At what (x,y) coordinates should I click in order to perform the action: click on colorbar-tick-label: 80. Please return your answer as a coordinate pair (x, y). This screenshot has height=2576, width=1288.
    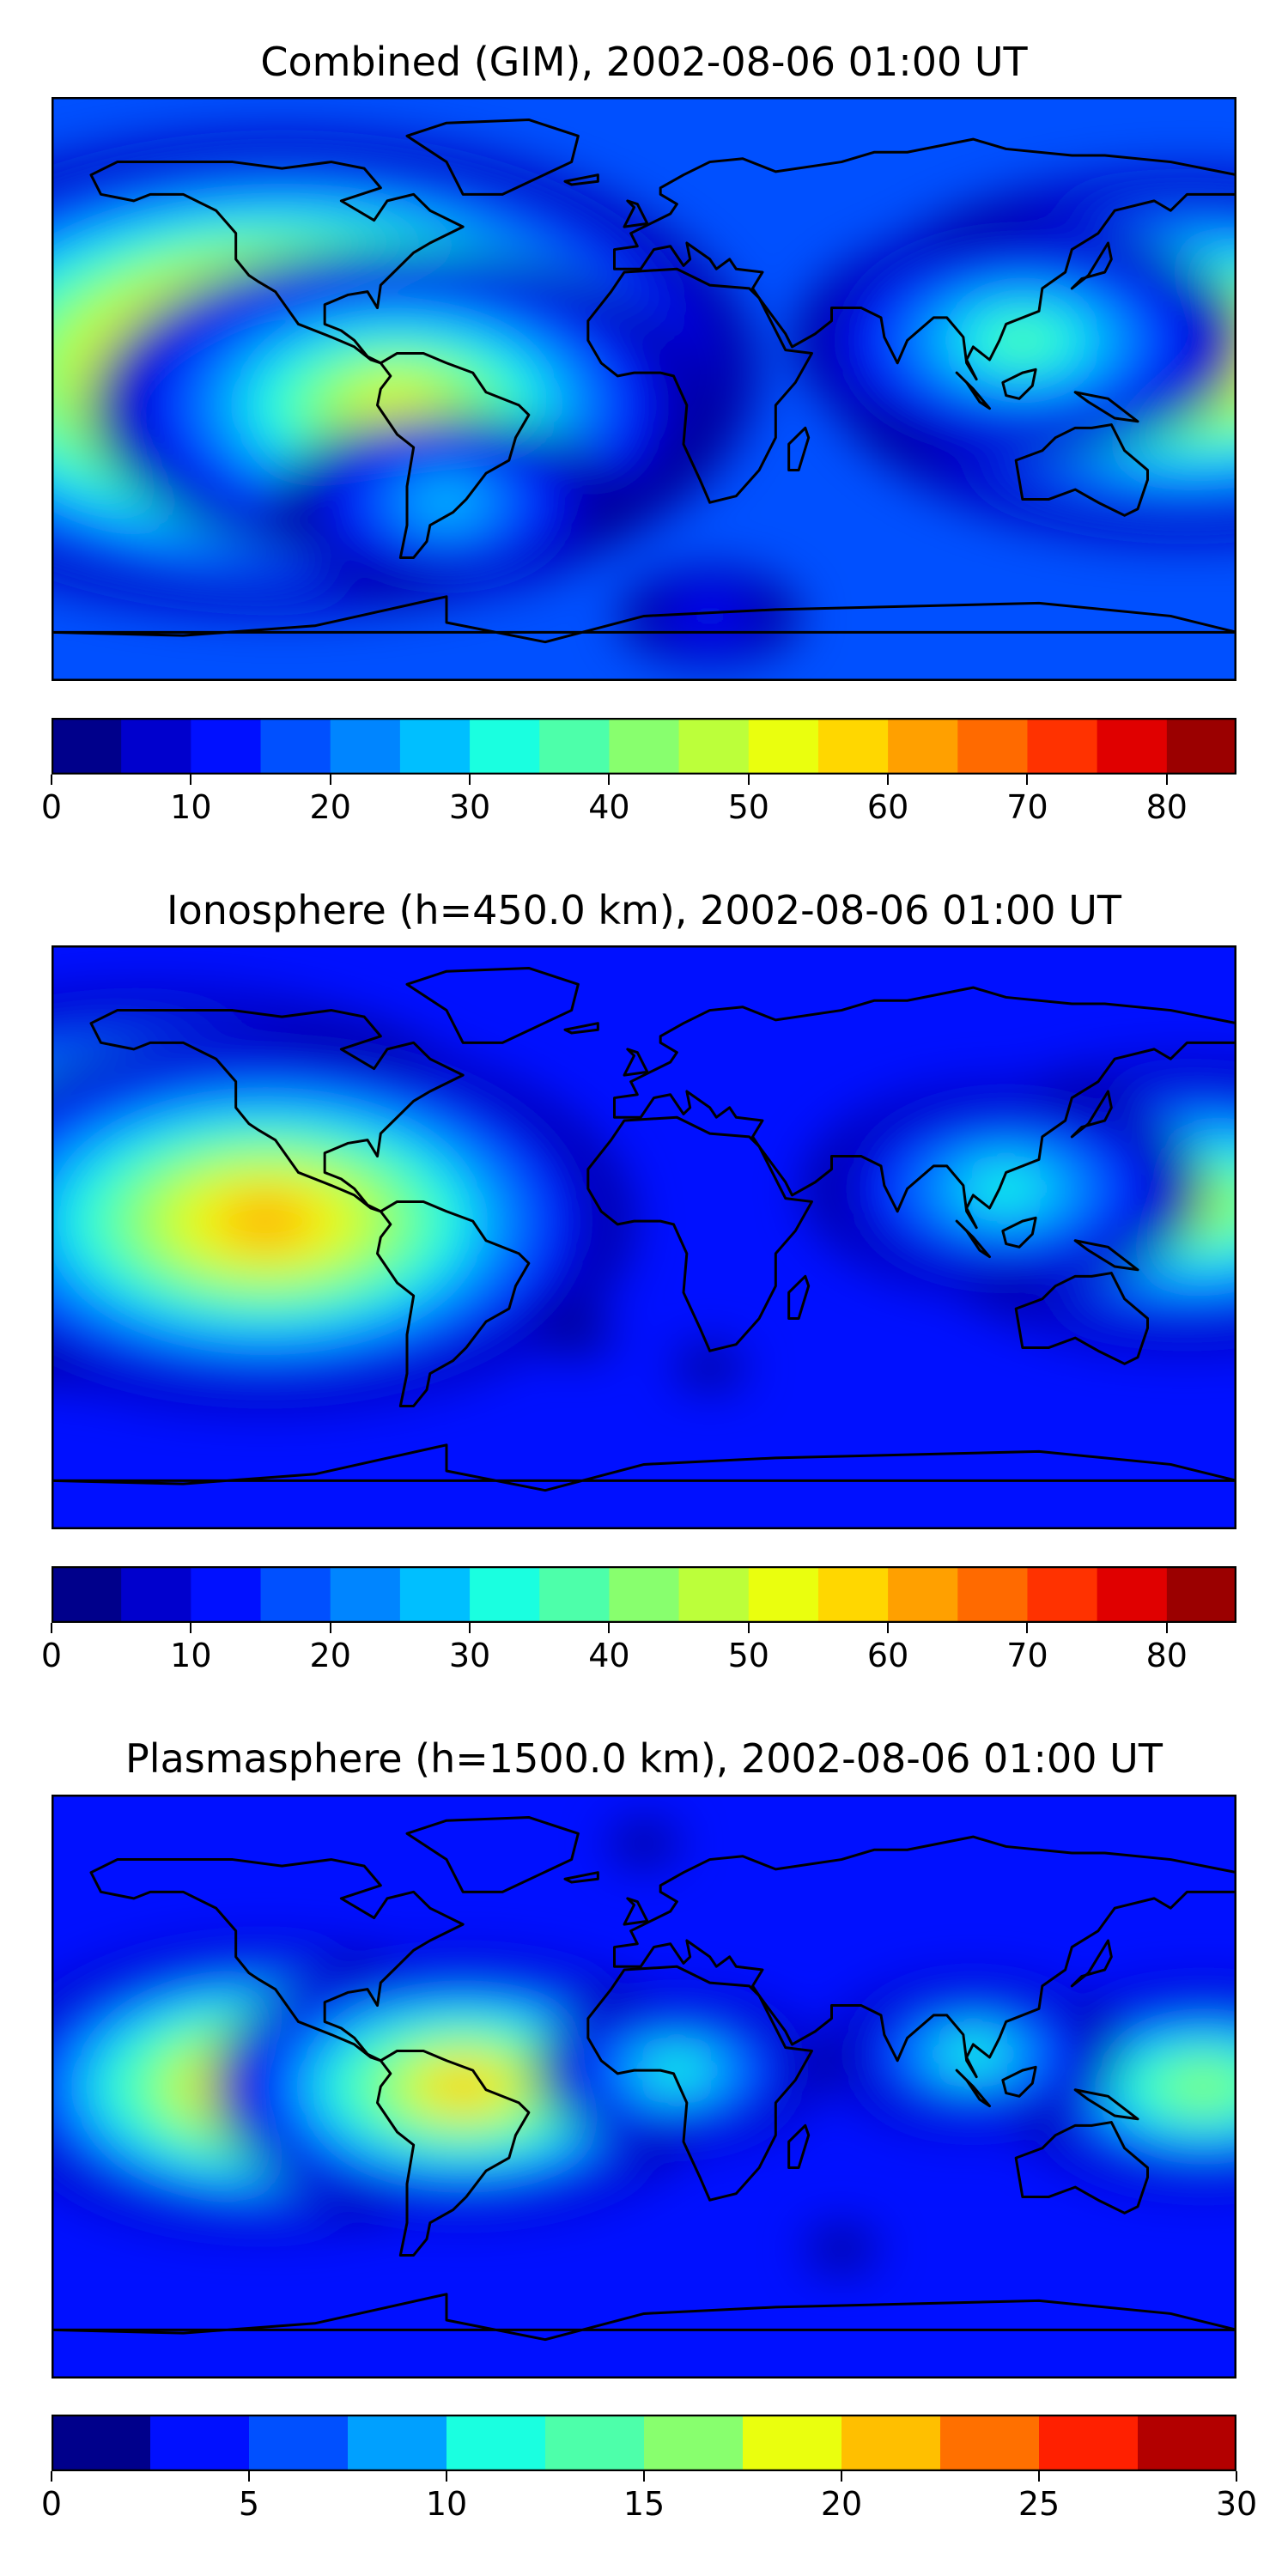
    Looking at the image, I should click on (1166, 1656).